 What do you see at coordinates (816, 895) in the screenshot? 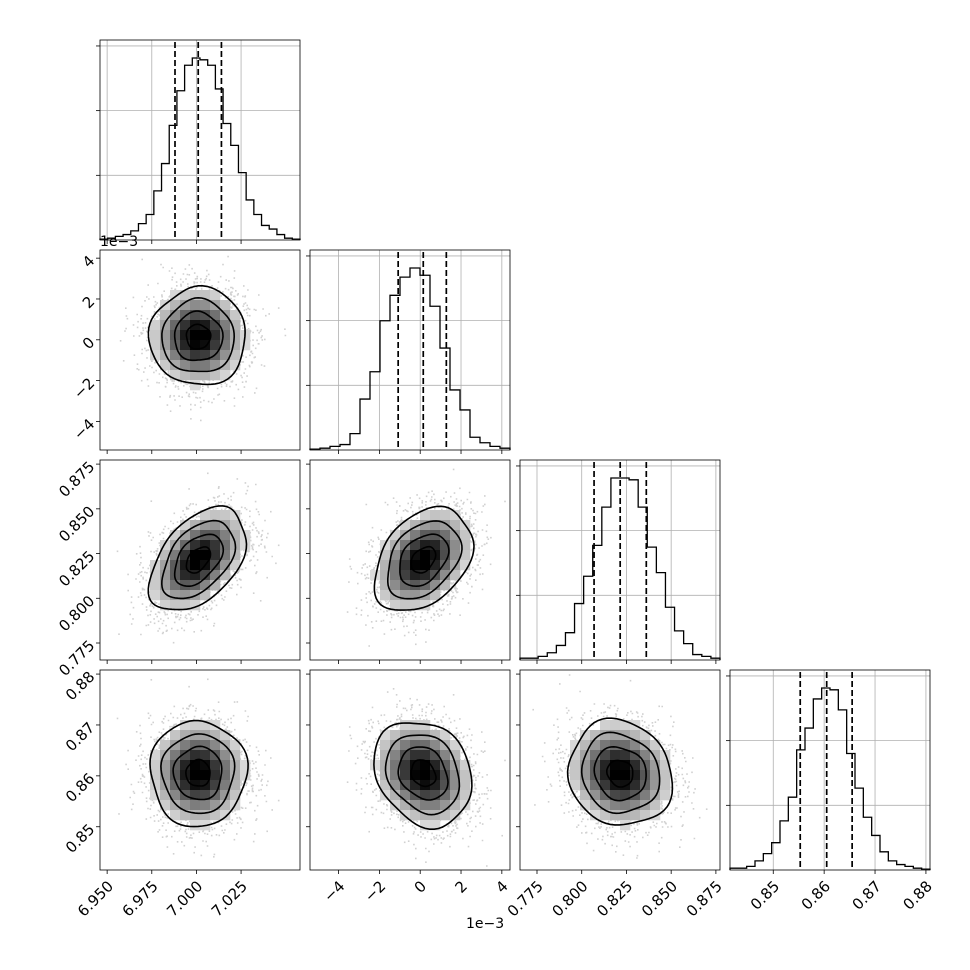
I see `x-tick-label: 0.86` at bounding box center [816, 895].